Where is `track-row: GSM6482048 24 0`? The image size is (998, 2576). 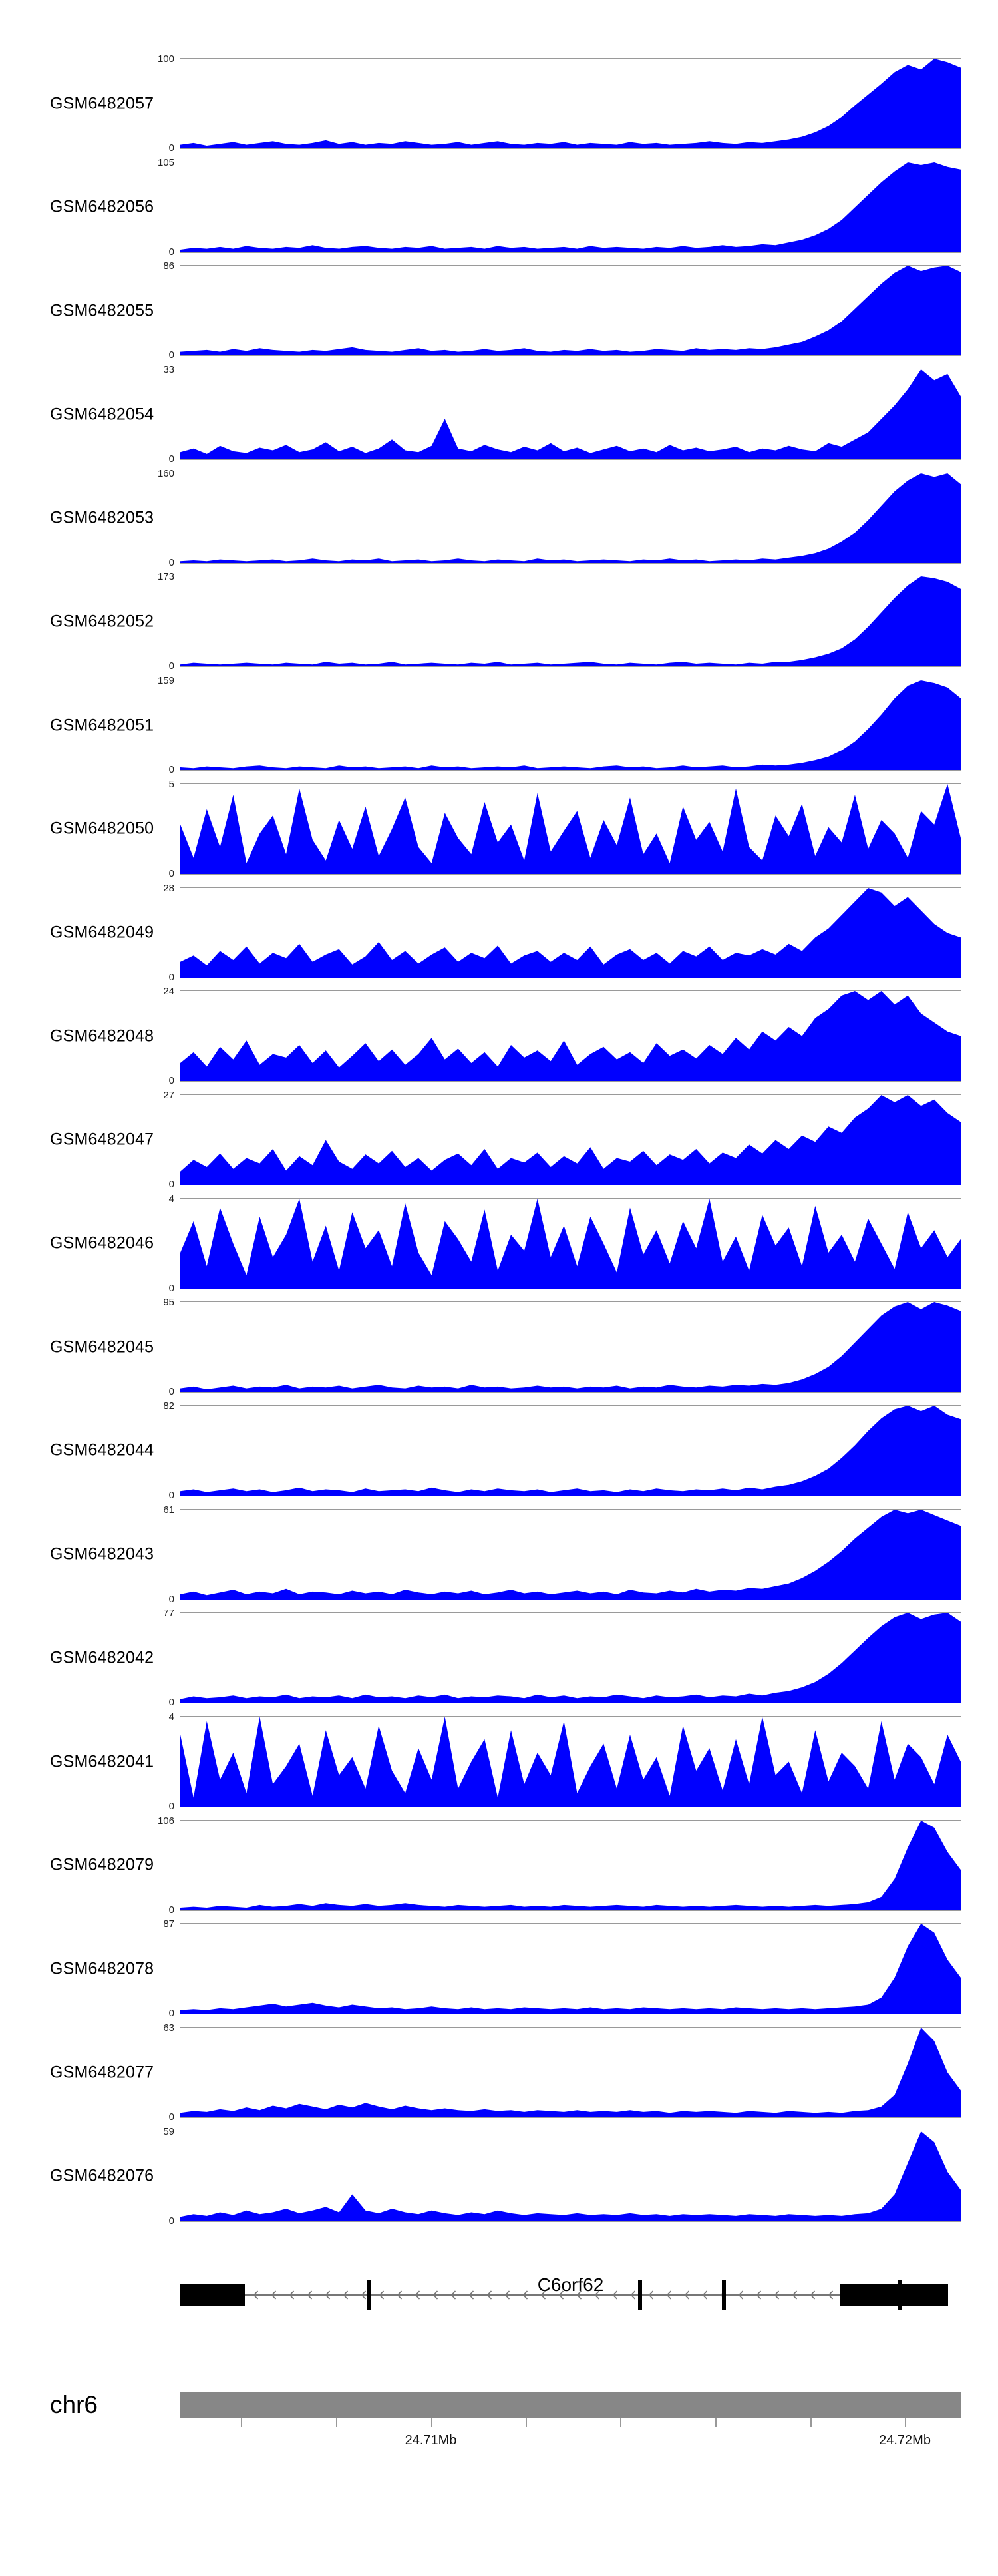 track-row: GSM6482048 24 0 is located at coordinates (499, 1036).